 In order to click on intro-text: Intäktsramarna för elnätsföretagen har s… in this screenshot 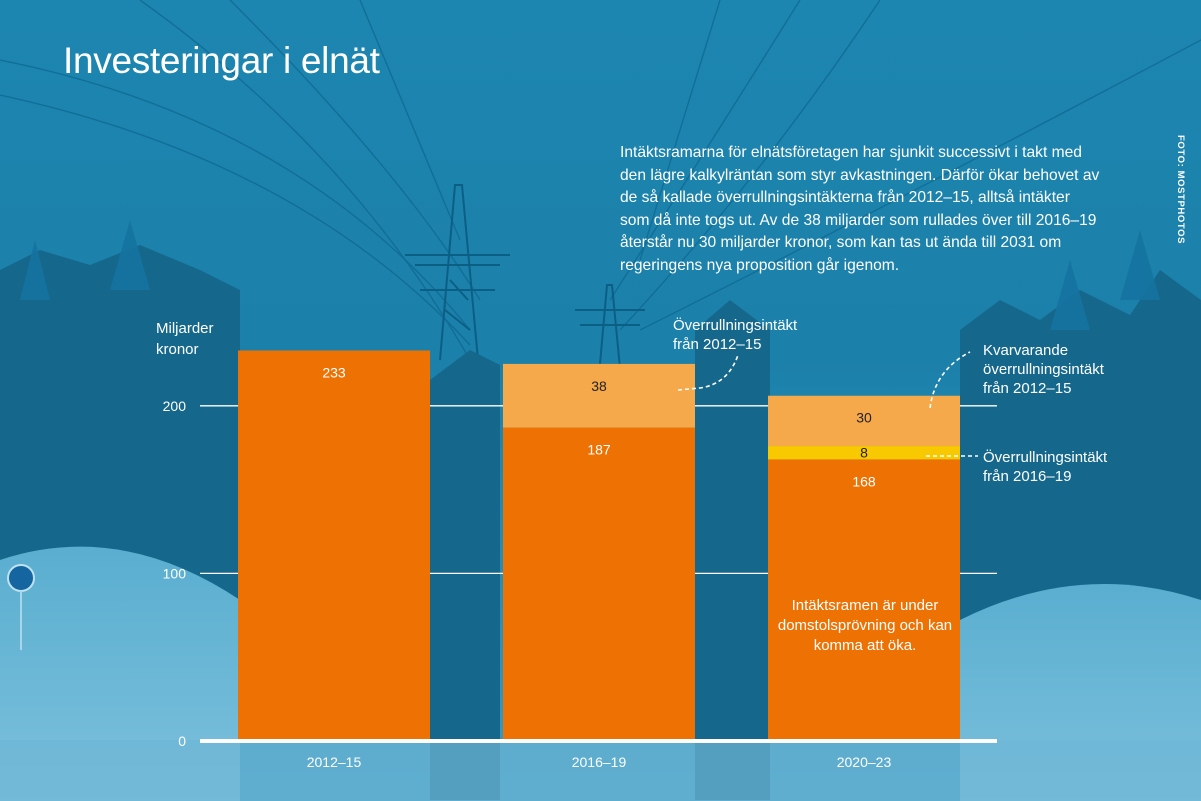, I will do `click(860, 209)`.